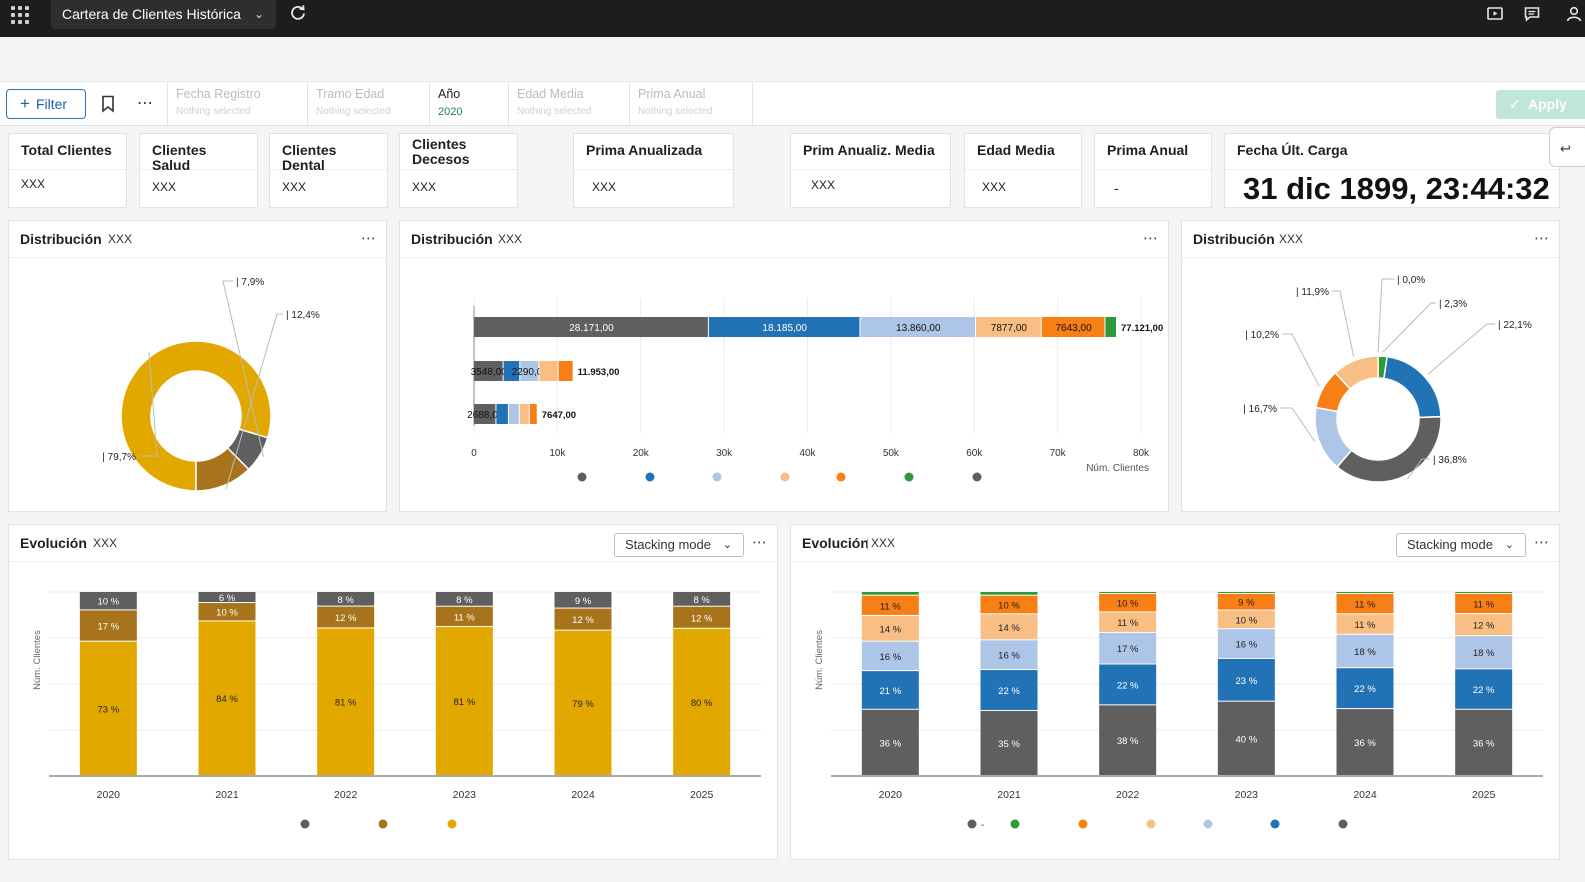 This screenshot has height=882, width=1585. Describe the element at coordinates (1567, 147) in the screenshot. I see `side-panel-toggle: ↩` at that location.